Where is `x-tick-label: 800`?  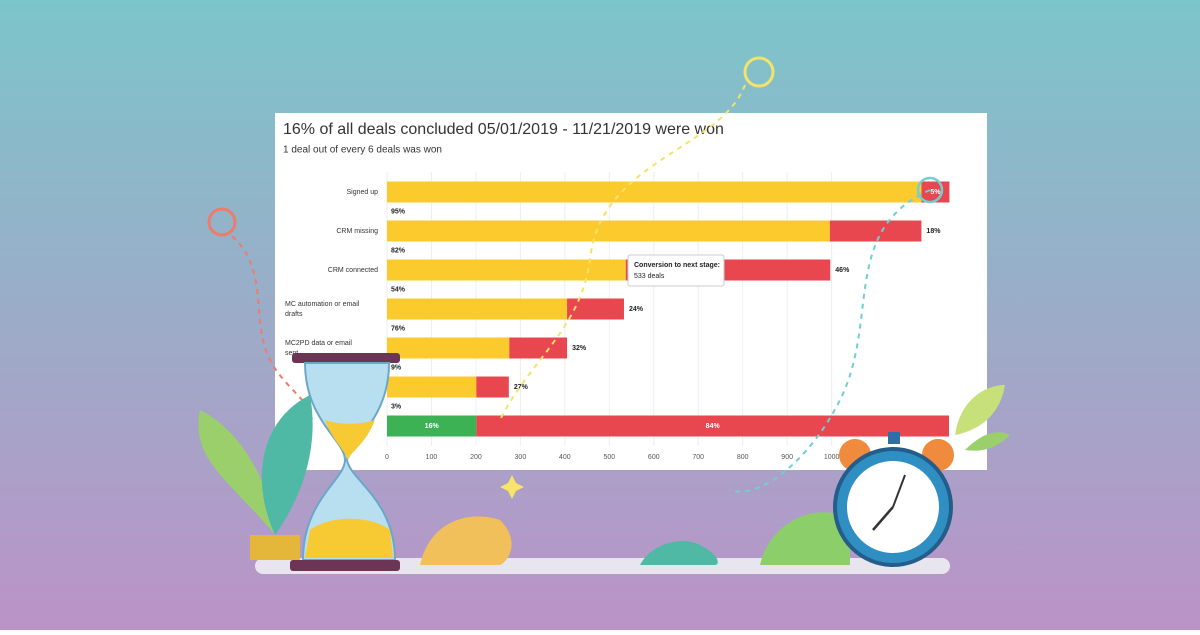 x-tick-label: 800 is located at coordinates (743, 457).